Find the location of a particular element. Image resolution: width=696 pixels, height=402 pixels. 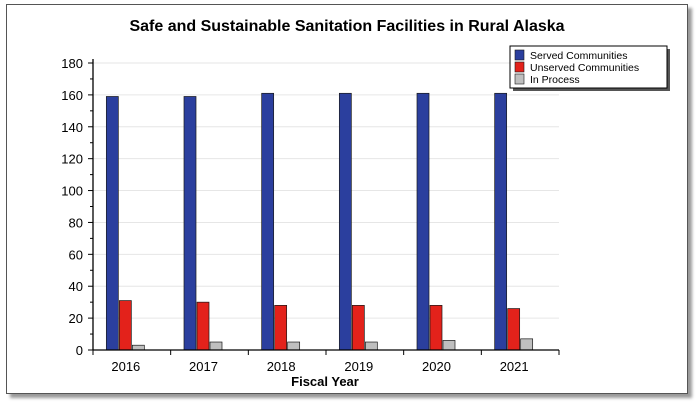

y-tick-label: 60 is located at coordinates (76, 254).